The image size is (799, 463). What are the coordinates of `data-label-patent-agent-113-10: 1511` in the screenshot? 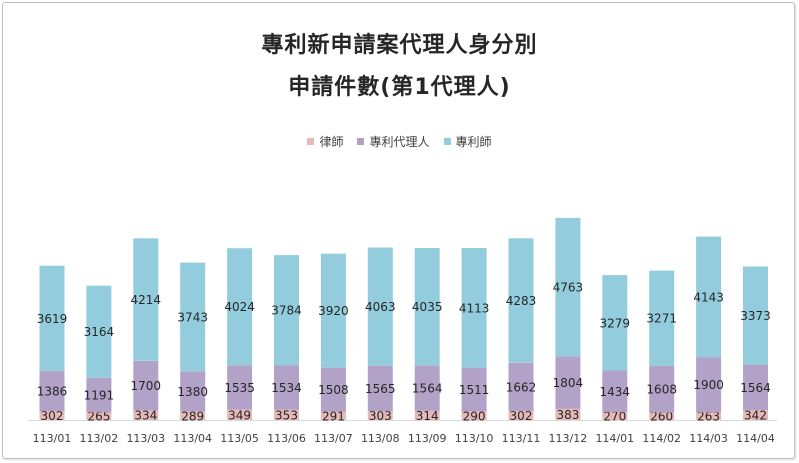 It's located at (474, 390).